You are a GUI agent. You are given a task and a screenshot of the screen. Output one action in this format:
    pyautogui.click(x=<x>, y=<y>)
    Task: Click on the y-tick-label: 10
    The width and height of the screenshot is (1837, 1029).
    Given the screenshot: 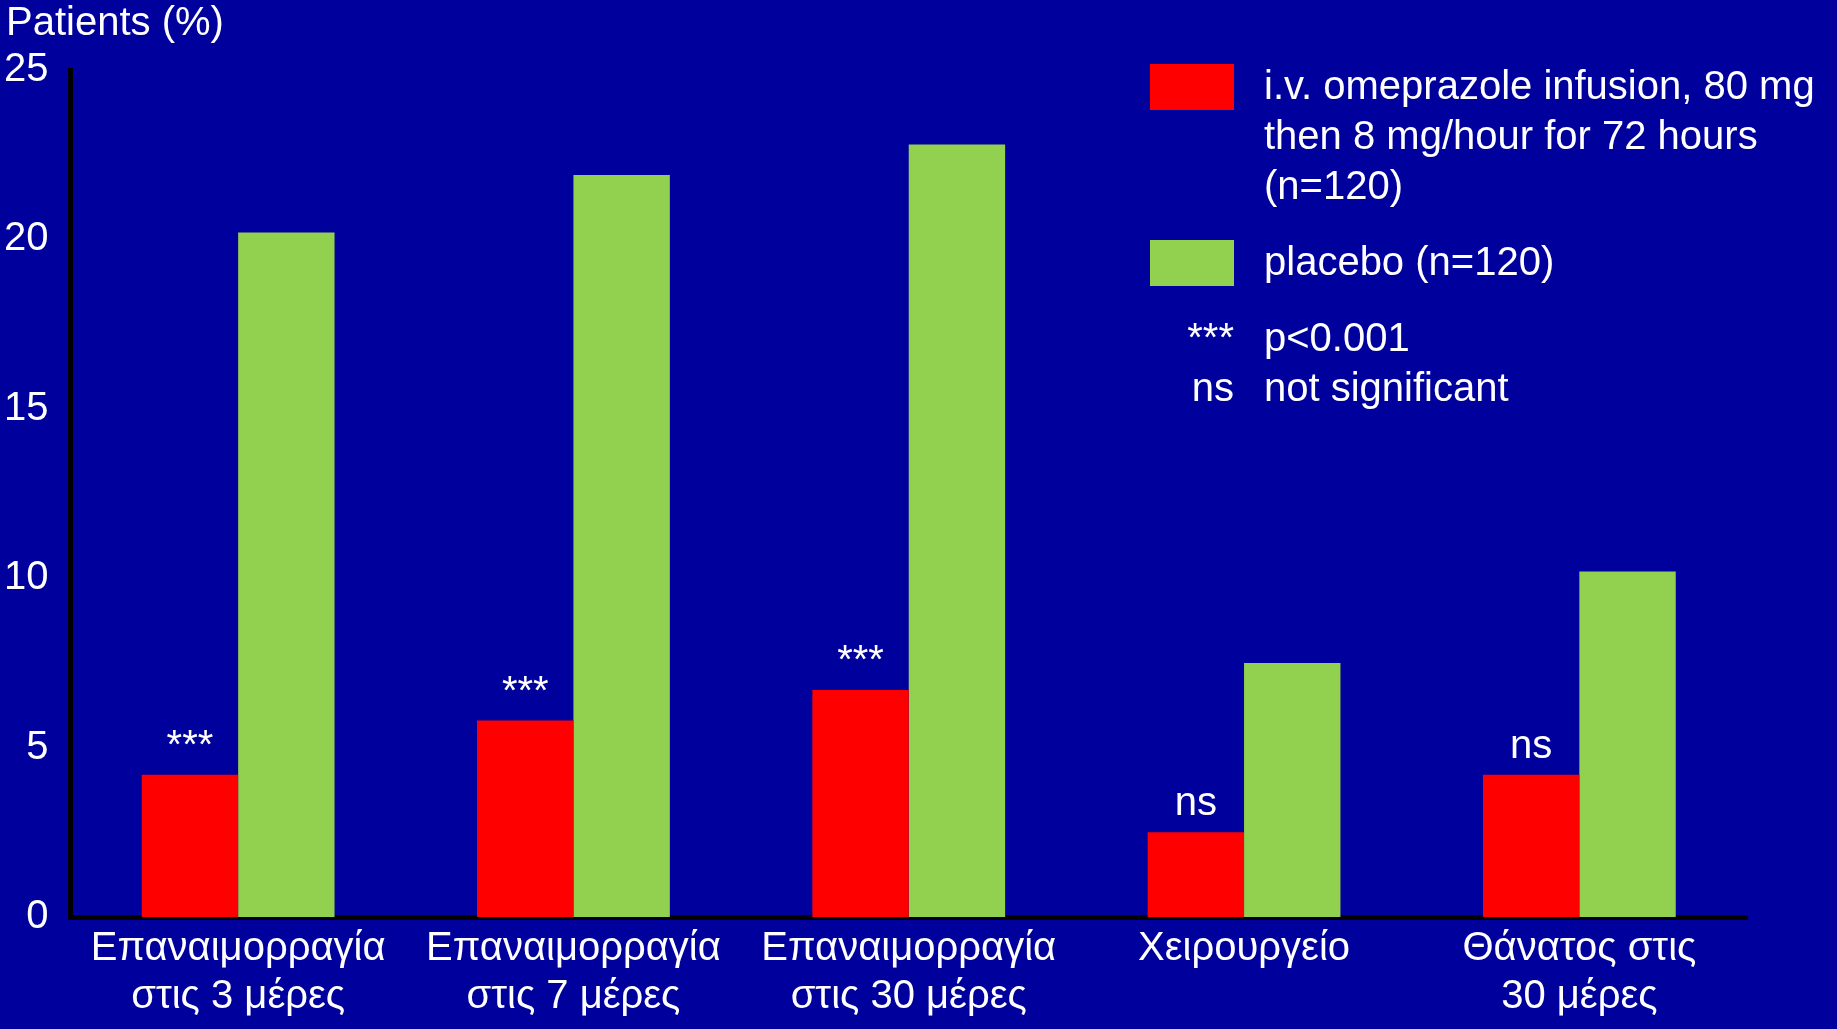 What is the action you would take?
    pyautogui.click(x=26, y=575)
    